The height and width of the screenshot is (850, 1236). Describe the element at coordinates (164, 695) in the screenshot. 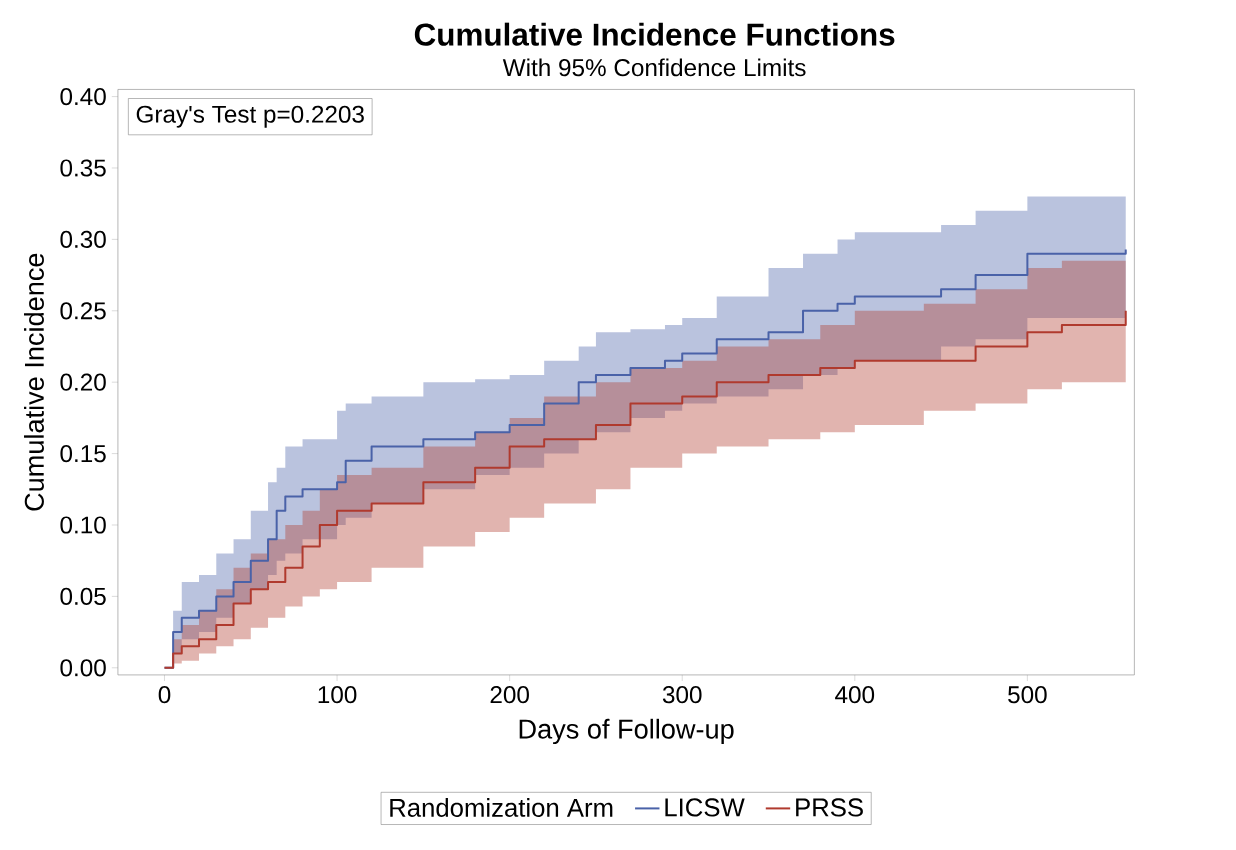

I see `x-tick-label: 0` at that location.